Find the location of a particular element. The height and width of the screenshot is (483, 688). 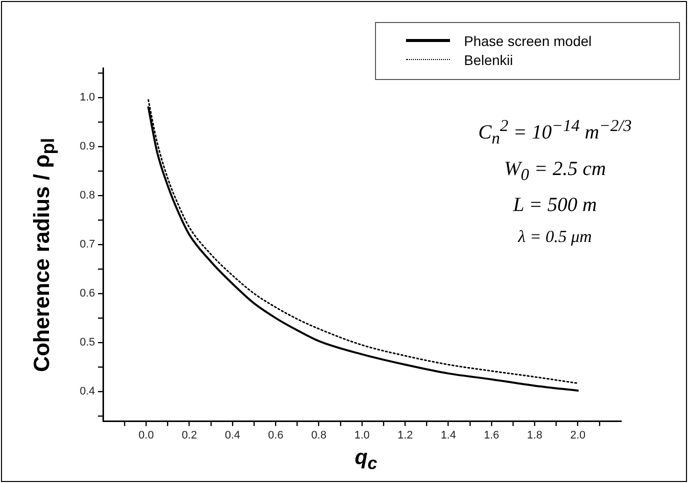

x-tick-label: 1.8 is located at coordinates (534, 436).